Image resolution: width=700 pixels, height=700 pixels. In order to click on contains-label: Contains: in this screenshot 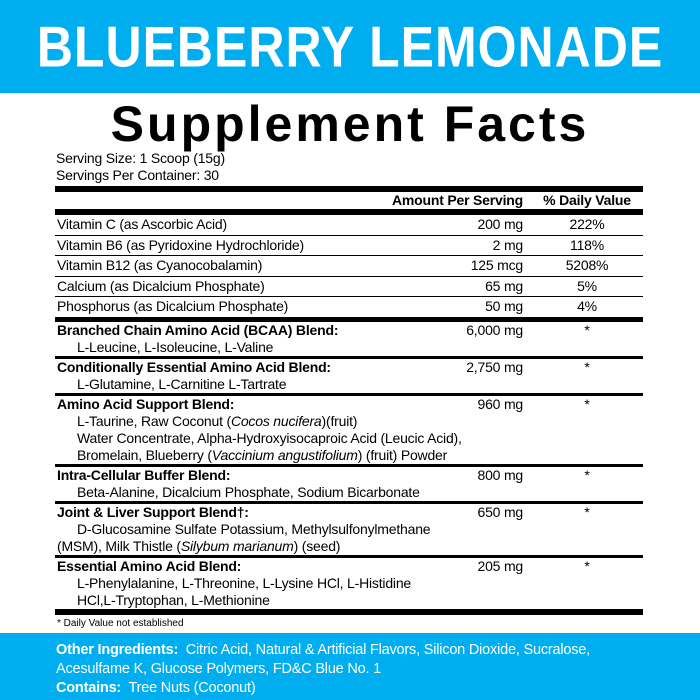, I will do `click(89, 688)`.